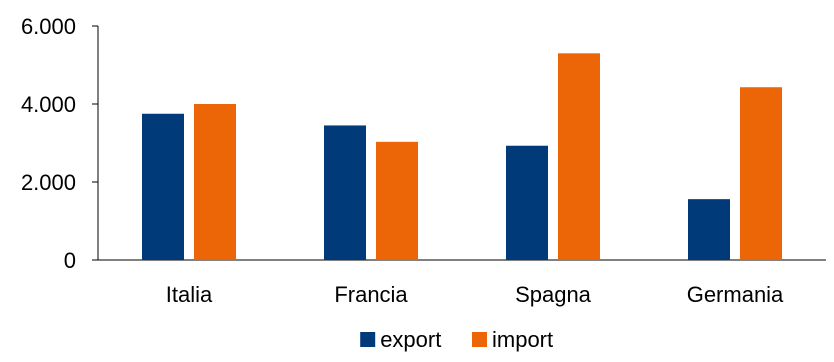 The height and width of the screenshot is (362, 834). I want to click on bar-export-germania, so click(709, 229).